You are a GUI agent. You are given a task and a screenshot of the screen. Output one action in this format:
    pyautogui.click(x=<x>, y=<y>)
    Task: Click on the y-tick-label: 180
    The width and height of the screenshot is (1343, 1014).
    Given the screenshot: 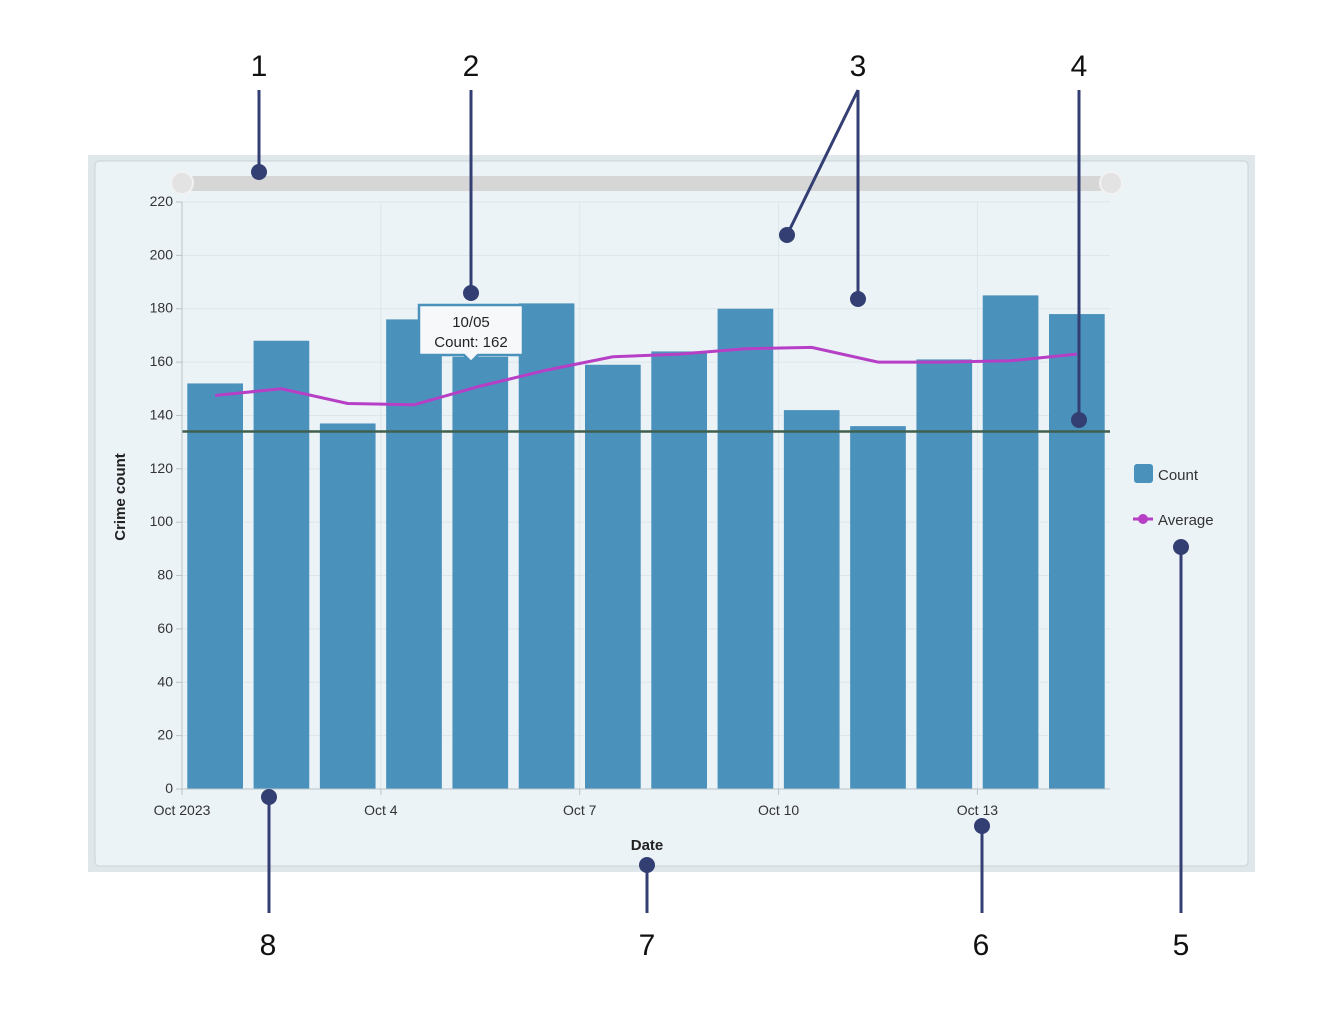 What is the action you would take?
    pyautogui.click(x=162, y=308)
    